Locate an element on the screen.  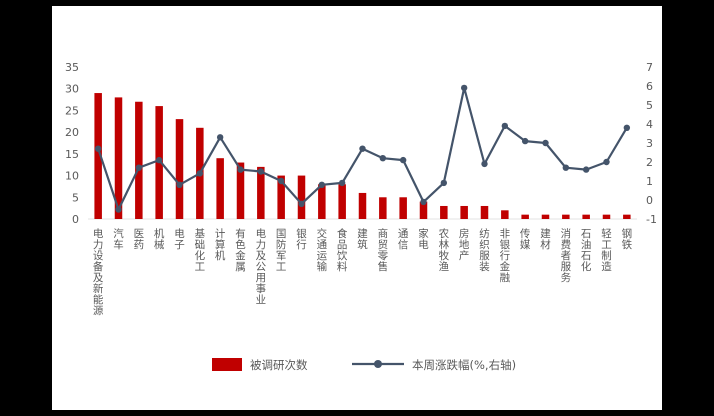
category-label: 商贸零售 is located at coordinates (383, 250).